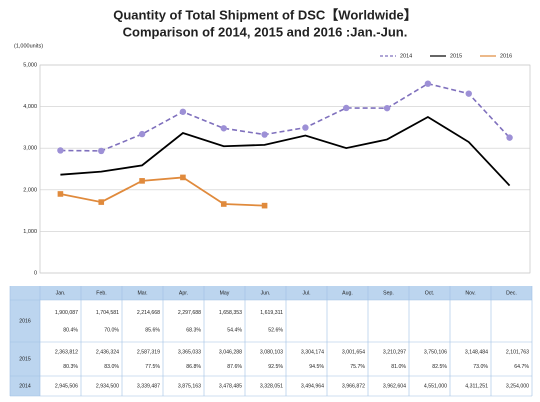  I want to click on table-ratio: 52.6%, so click(275, 331).